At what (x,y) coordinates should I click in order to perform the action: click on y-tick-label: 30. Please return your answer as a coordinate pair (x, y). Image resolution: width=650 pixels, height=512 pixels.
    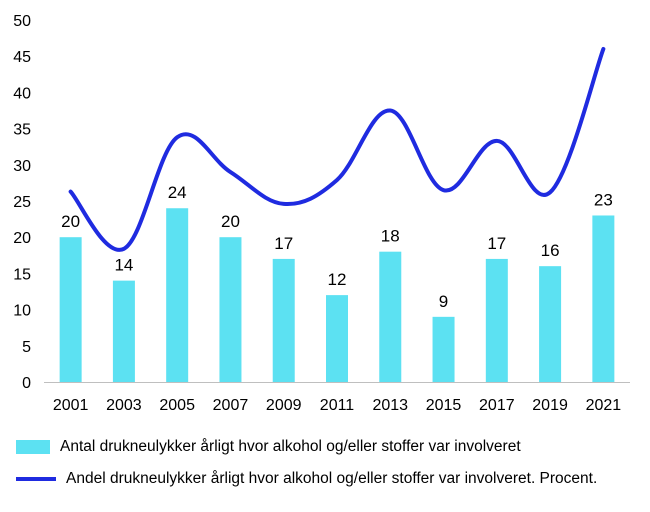
    Looking at the image, I should click on (22, 166).